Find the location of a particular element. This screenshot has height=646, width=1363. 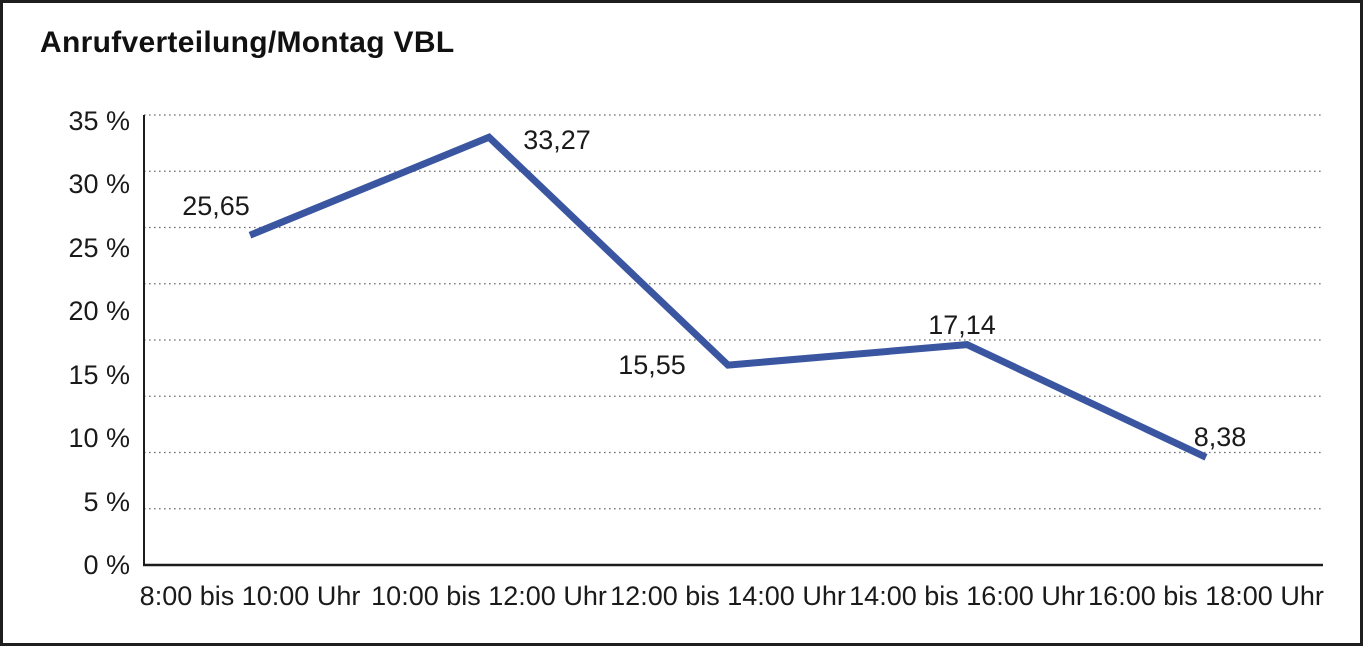

y-axis-tick-label: 20 % is located at coordinates (99, 311).